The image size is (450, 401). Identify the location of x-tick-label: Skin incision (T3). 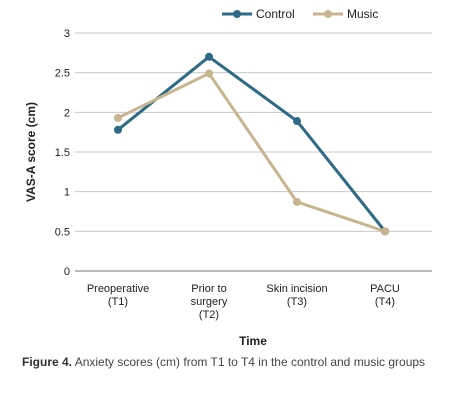
(296, 295).